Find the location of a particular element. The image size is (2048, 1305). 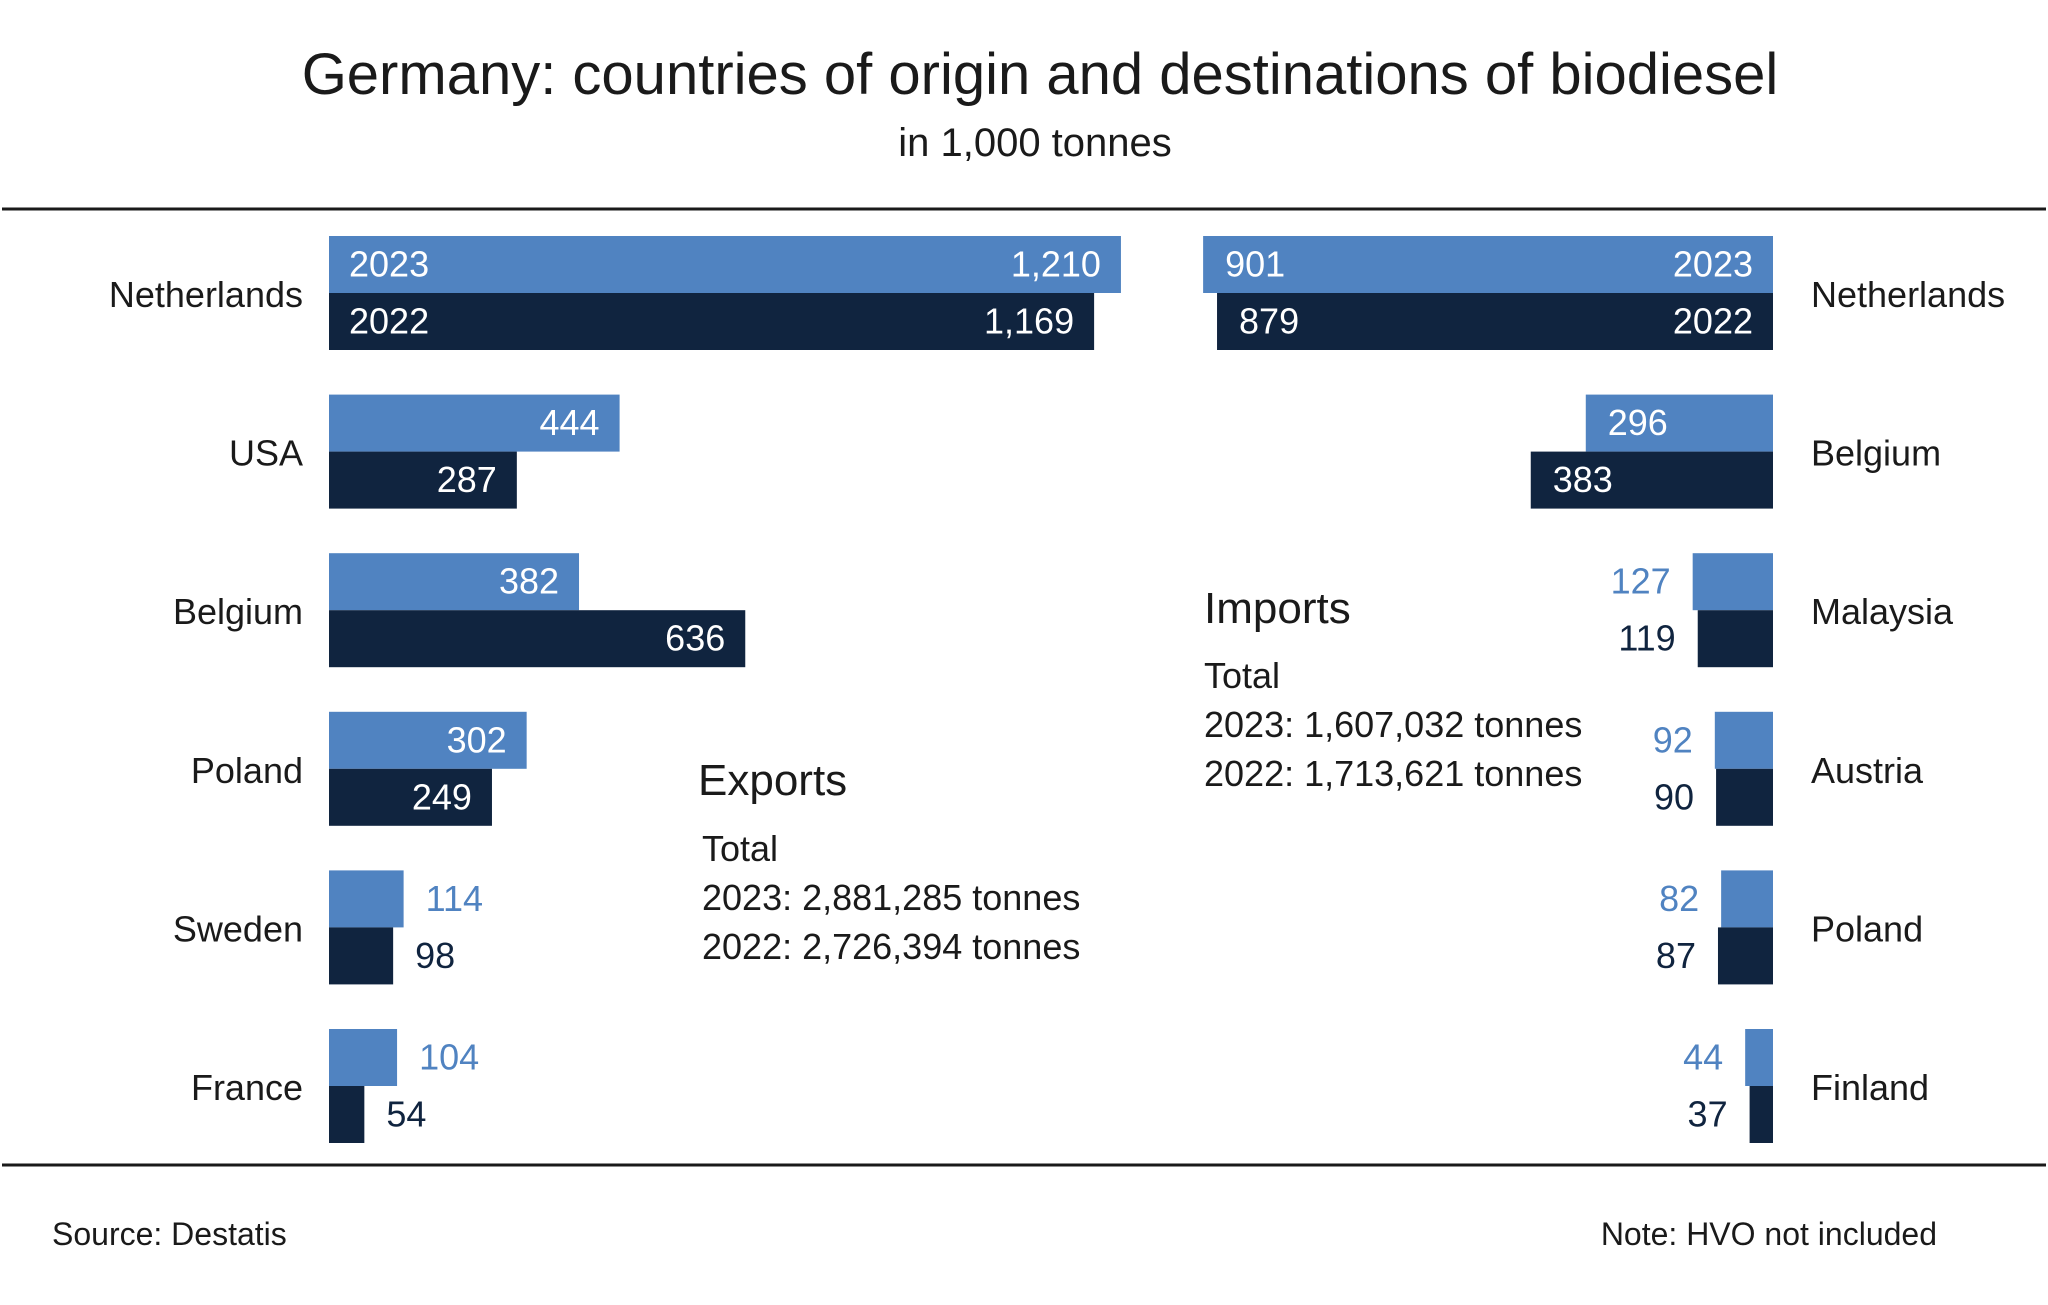

export-belgium-bar-2023 is located at coordinates (454, 582).